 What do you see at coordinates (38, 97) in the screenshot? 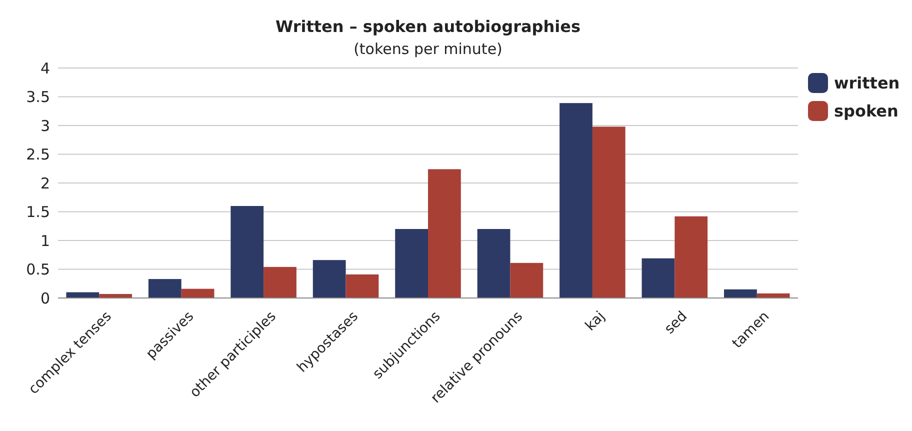
I see `y-tick-label: 3.5` at bounding box center [38, 97].